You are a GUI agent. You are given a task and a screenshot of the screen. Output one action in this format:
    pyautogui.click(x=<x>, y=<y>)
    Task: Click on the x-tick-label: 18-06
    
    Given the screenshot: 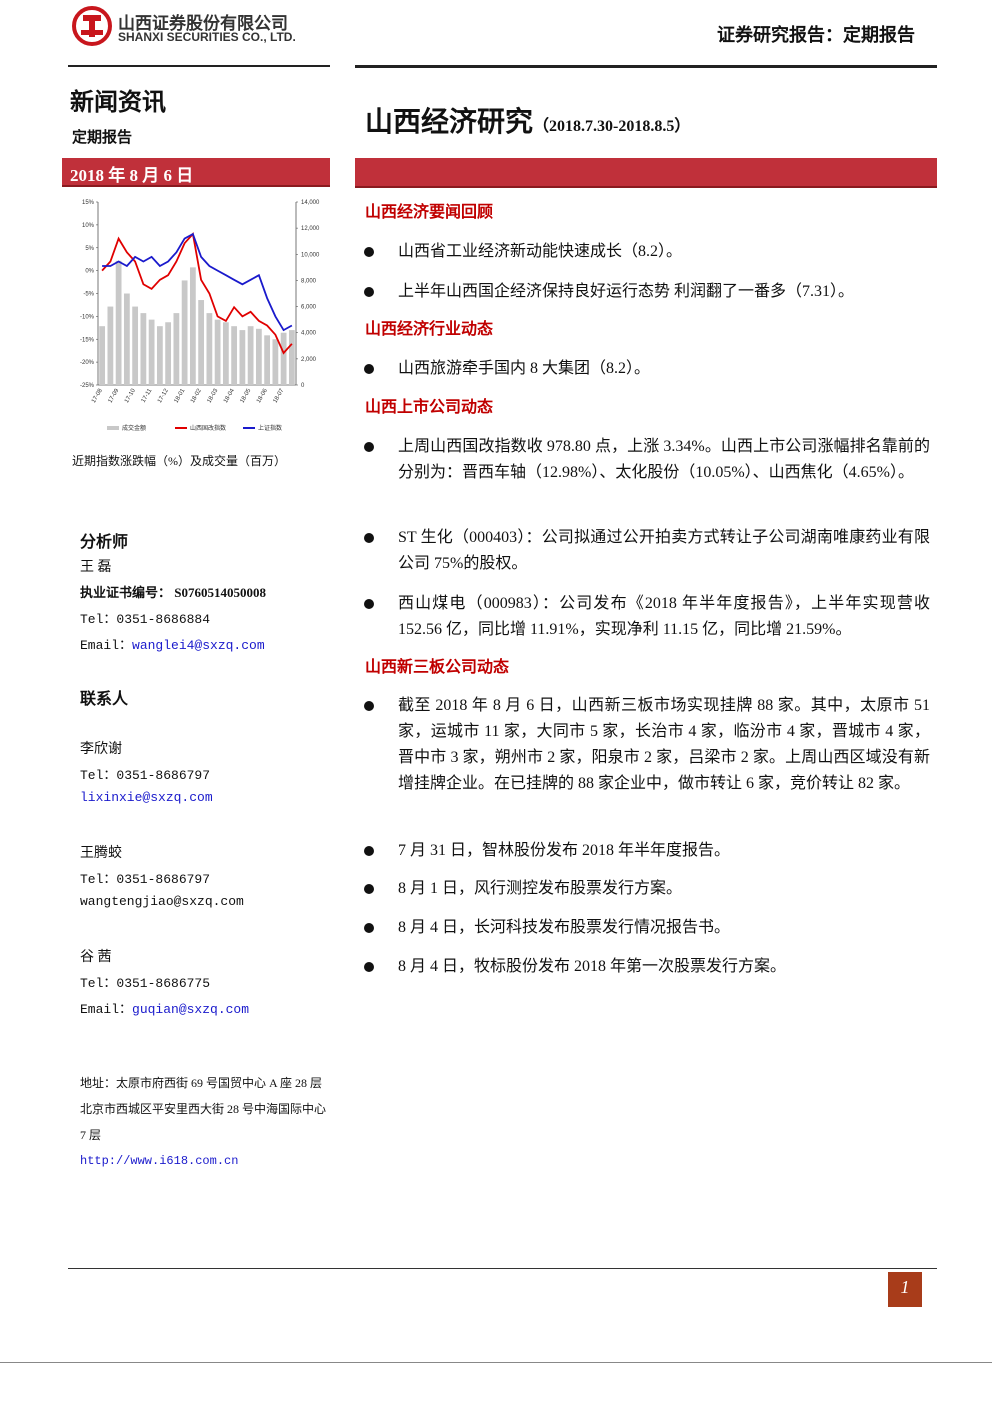 What is the action you would take?
    pyautogui.click(x=262, y=395)
    